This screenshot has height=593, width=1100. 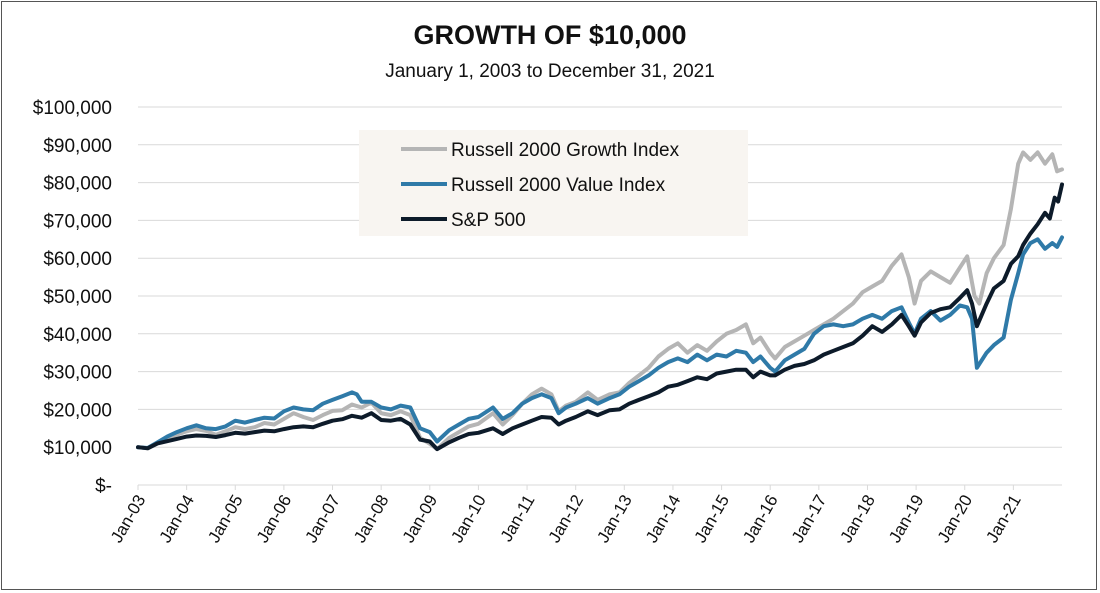 I want to click on x-tick-label: Jan-10, so click(x=468, y=518).